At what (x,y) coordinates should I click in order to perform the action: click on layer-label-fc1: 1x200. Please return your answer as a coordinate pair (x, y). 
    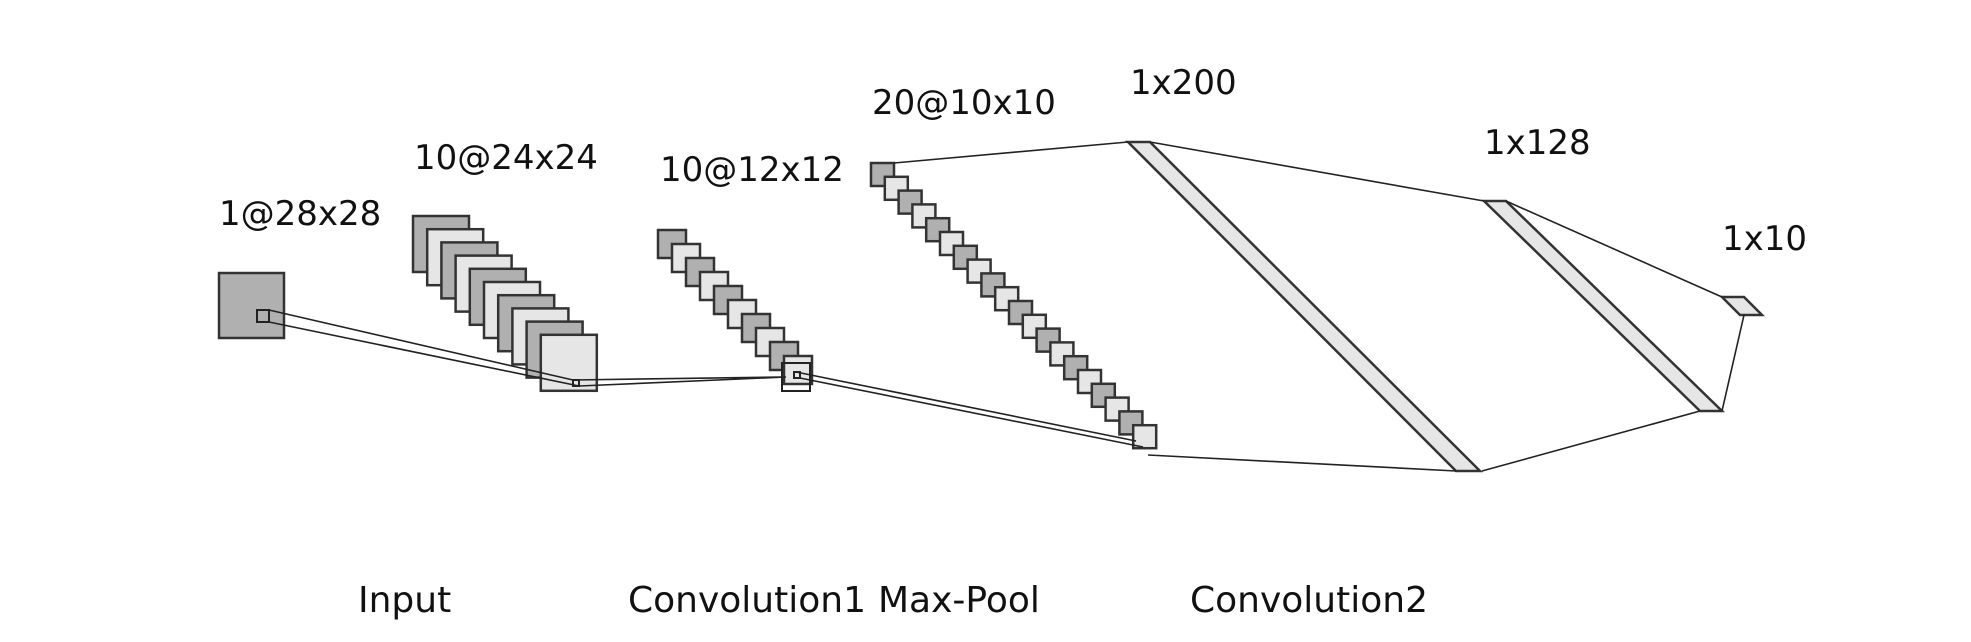
    Looking at the image, I should click on (1183, 83).